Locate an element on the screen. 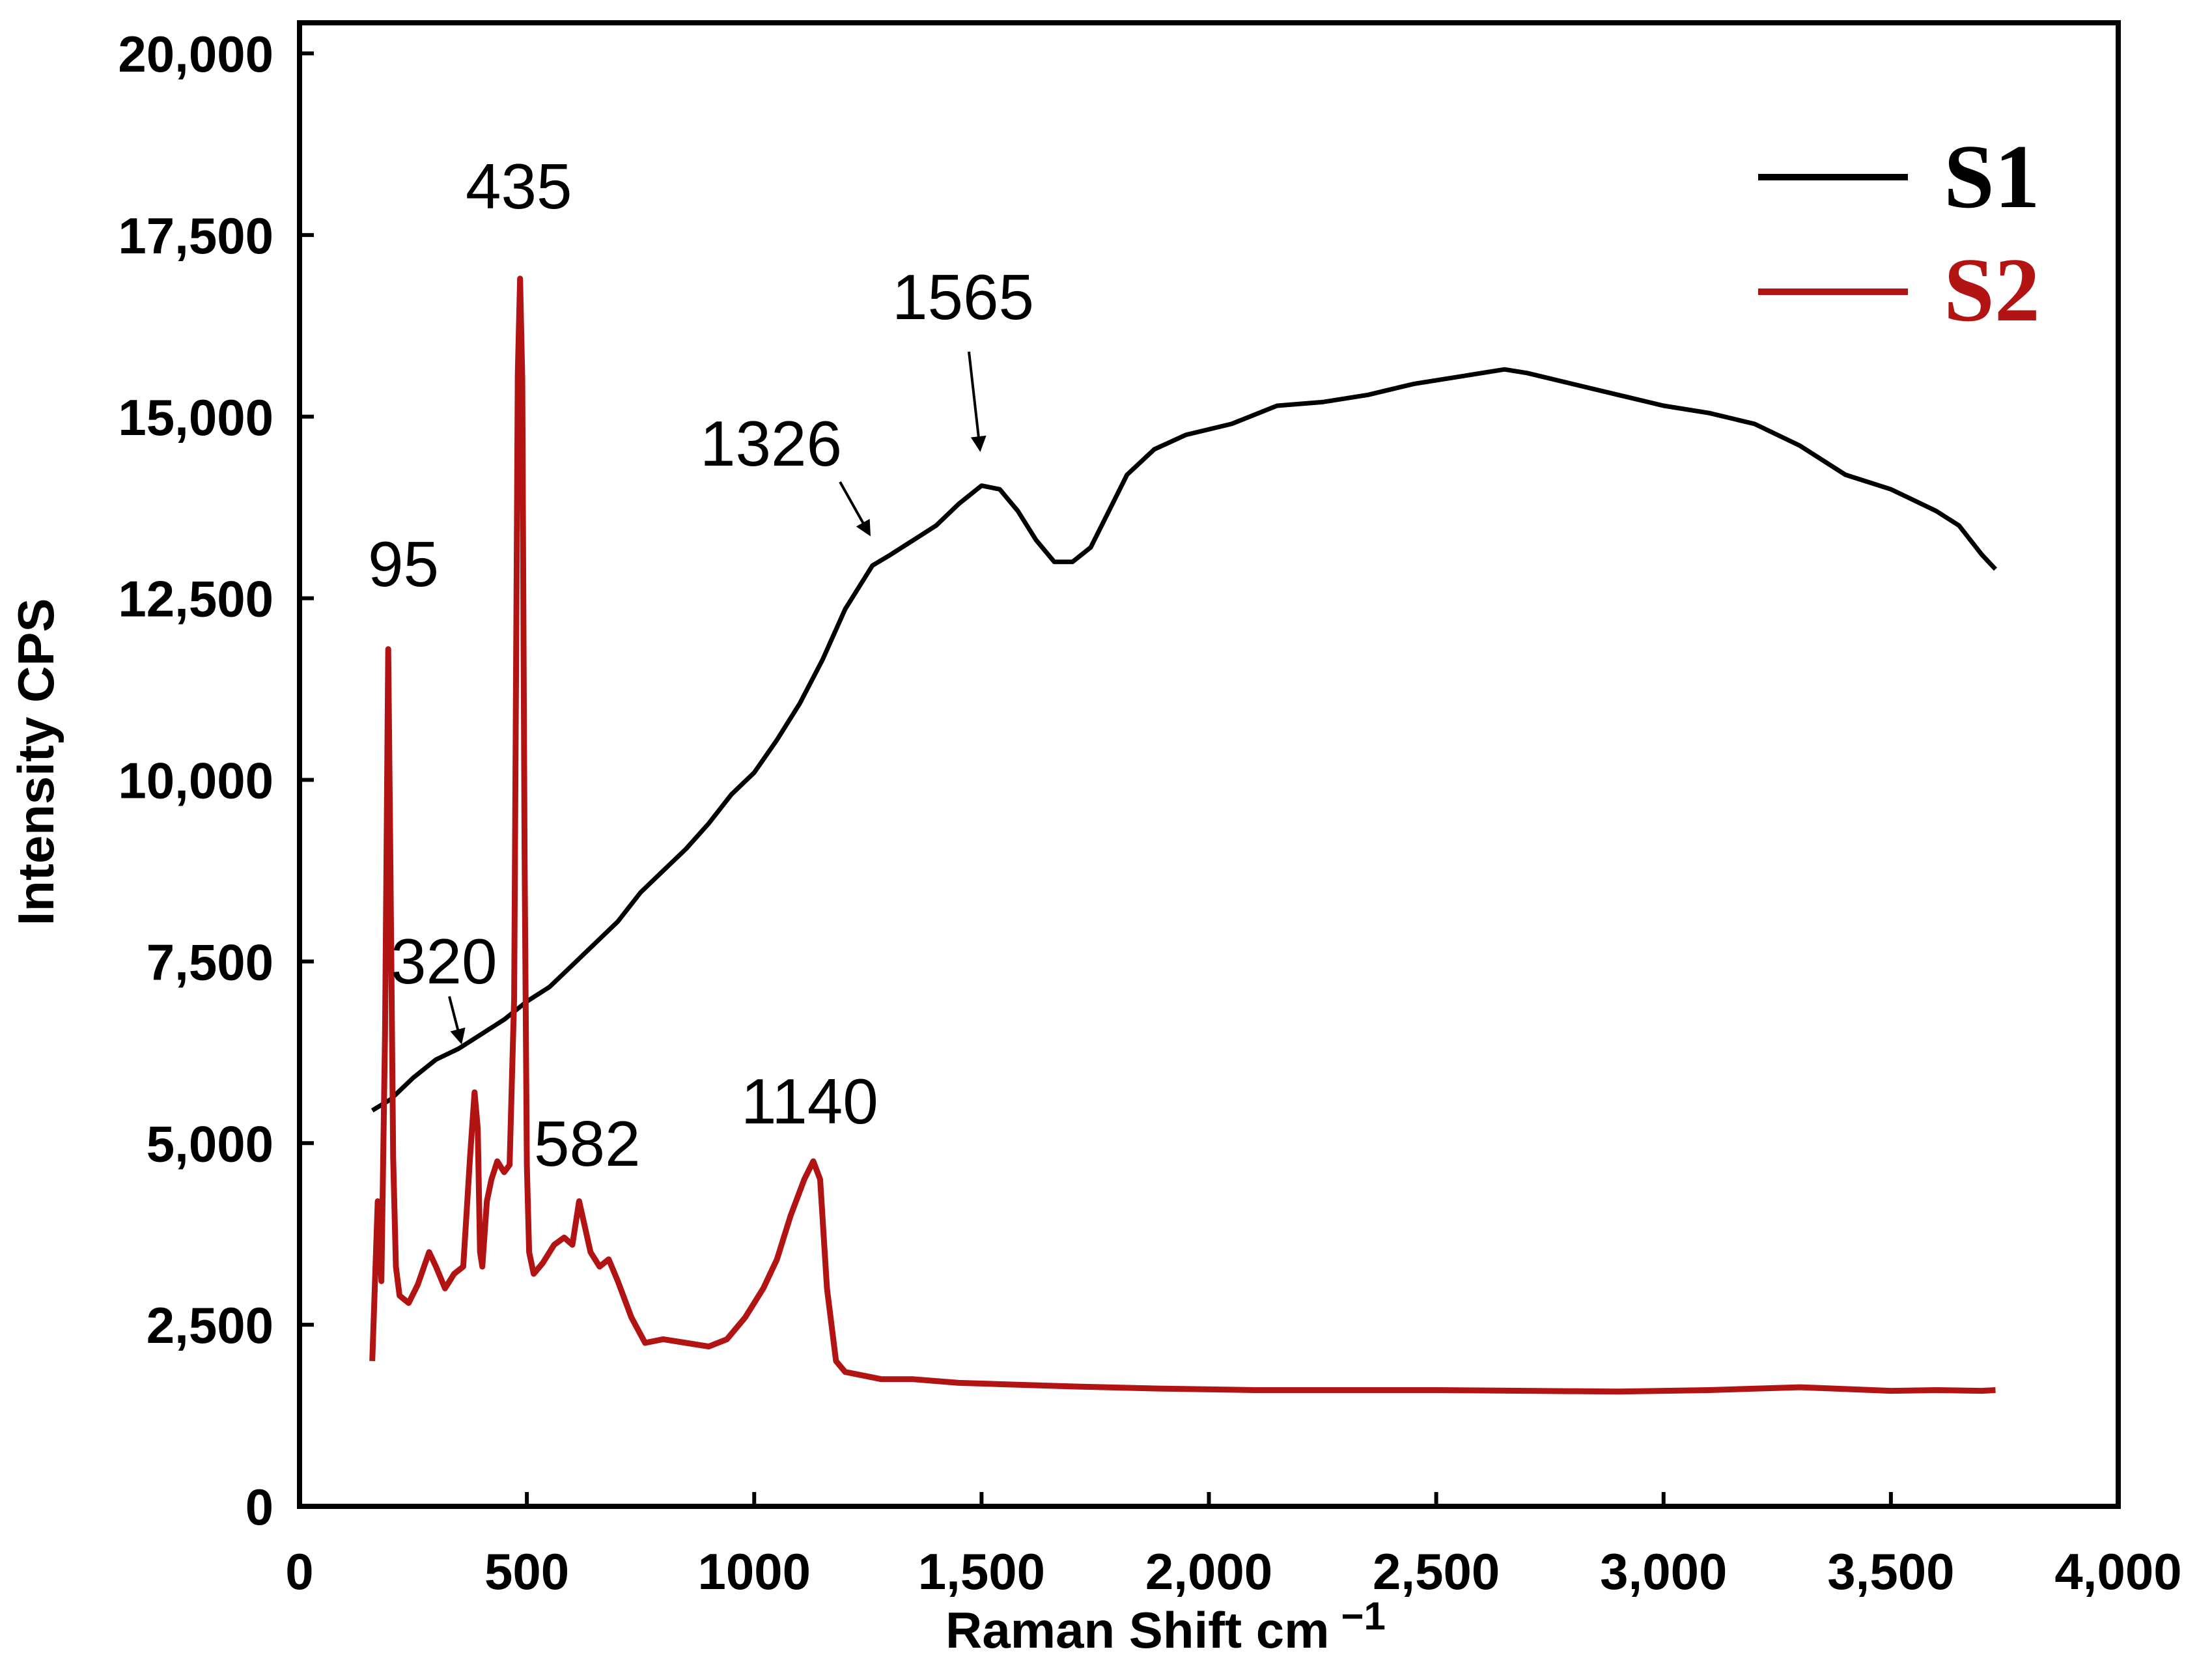 Image resolution: width=2212 pixels, height=1662 pixels. annotation-1565: 1565 is located at coordinates (963, 297).